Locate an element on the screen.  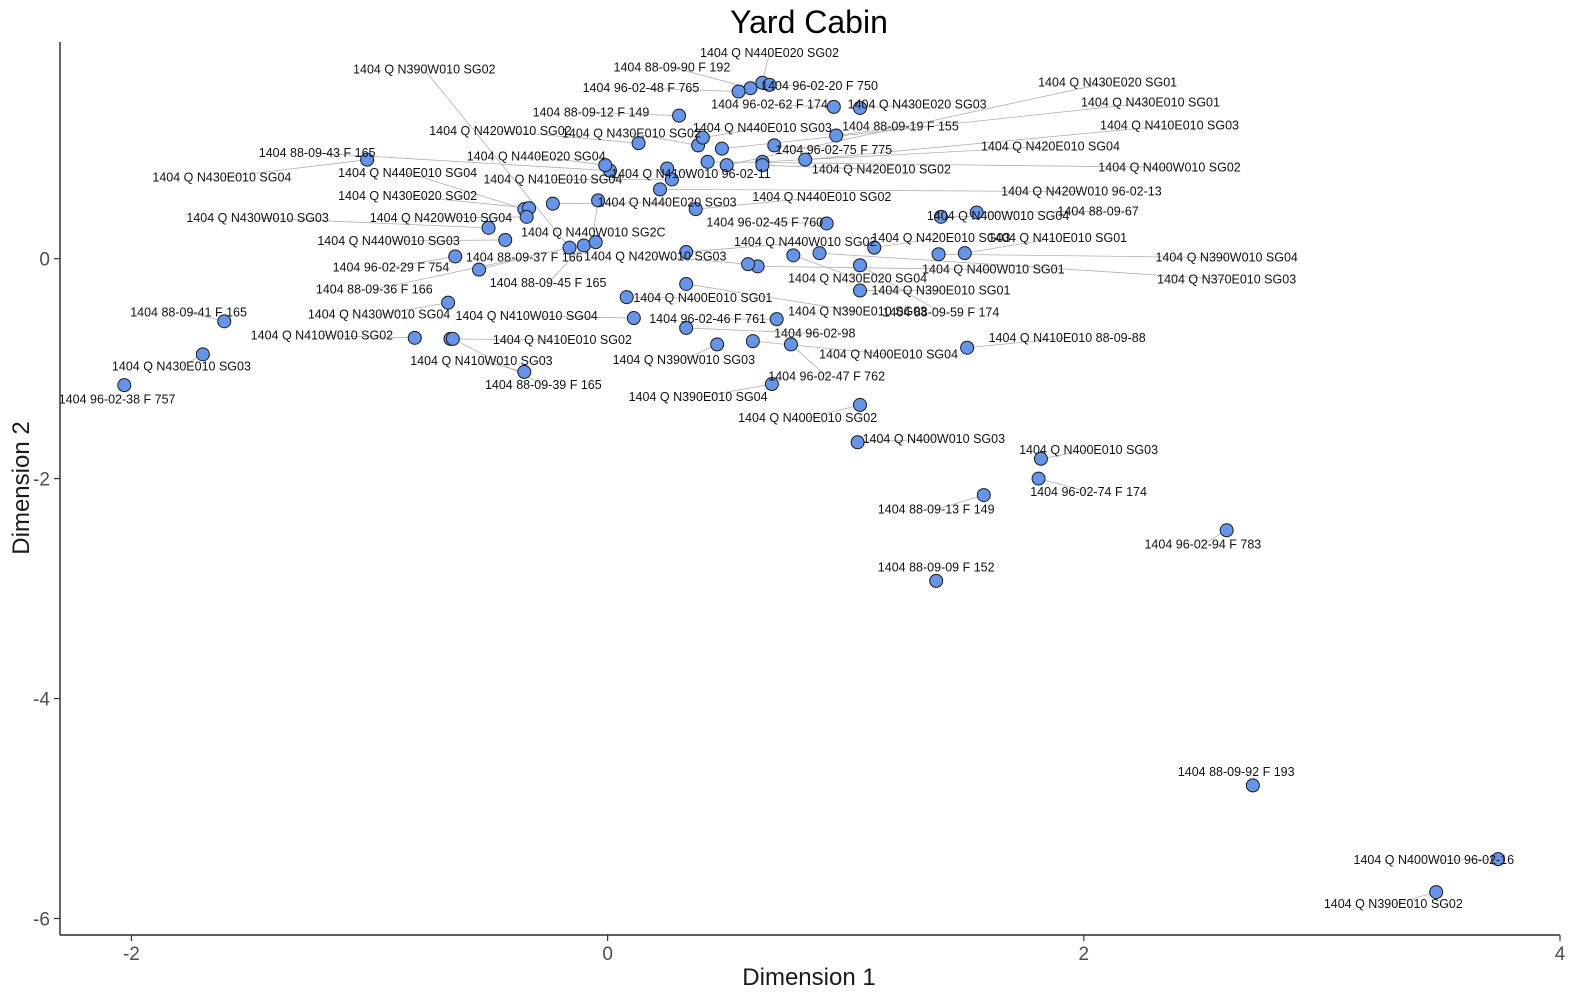
point-label: 1404 96-02-47 F 762 is located at coordinates (826, 376).